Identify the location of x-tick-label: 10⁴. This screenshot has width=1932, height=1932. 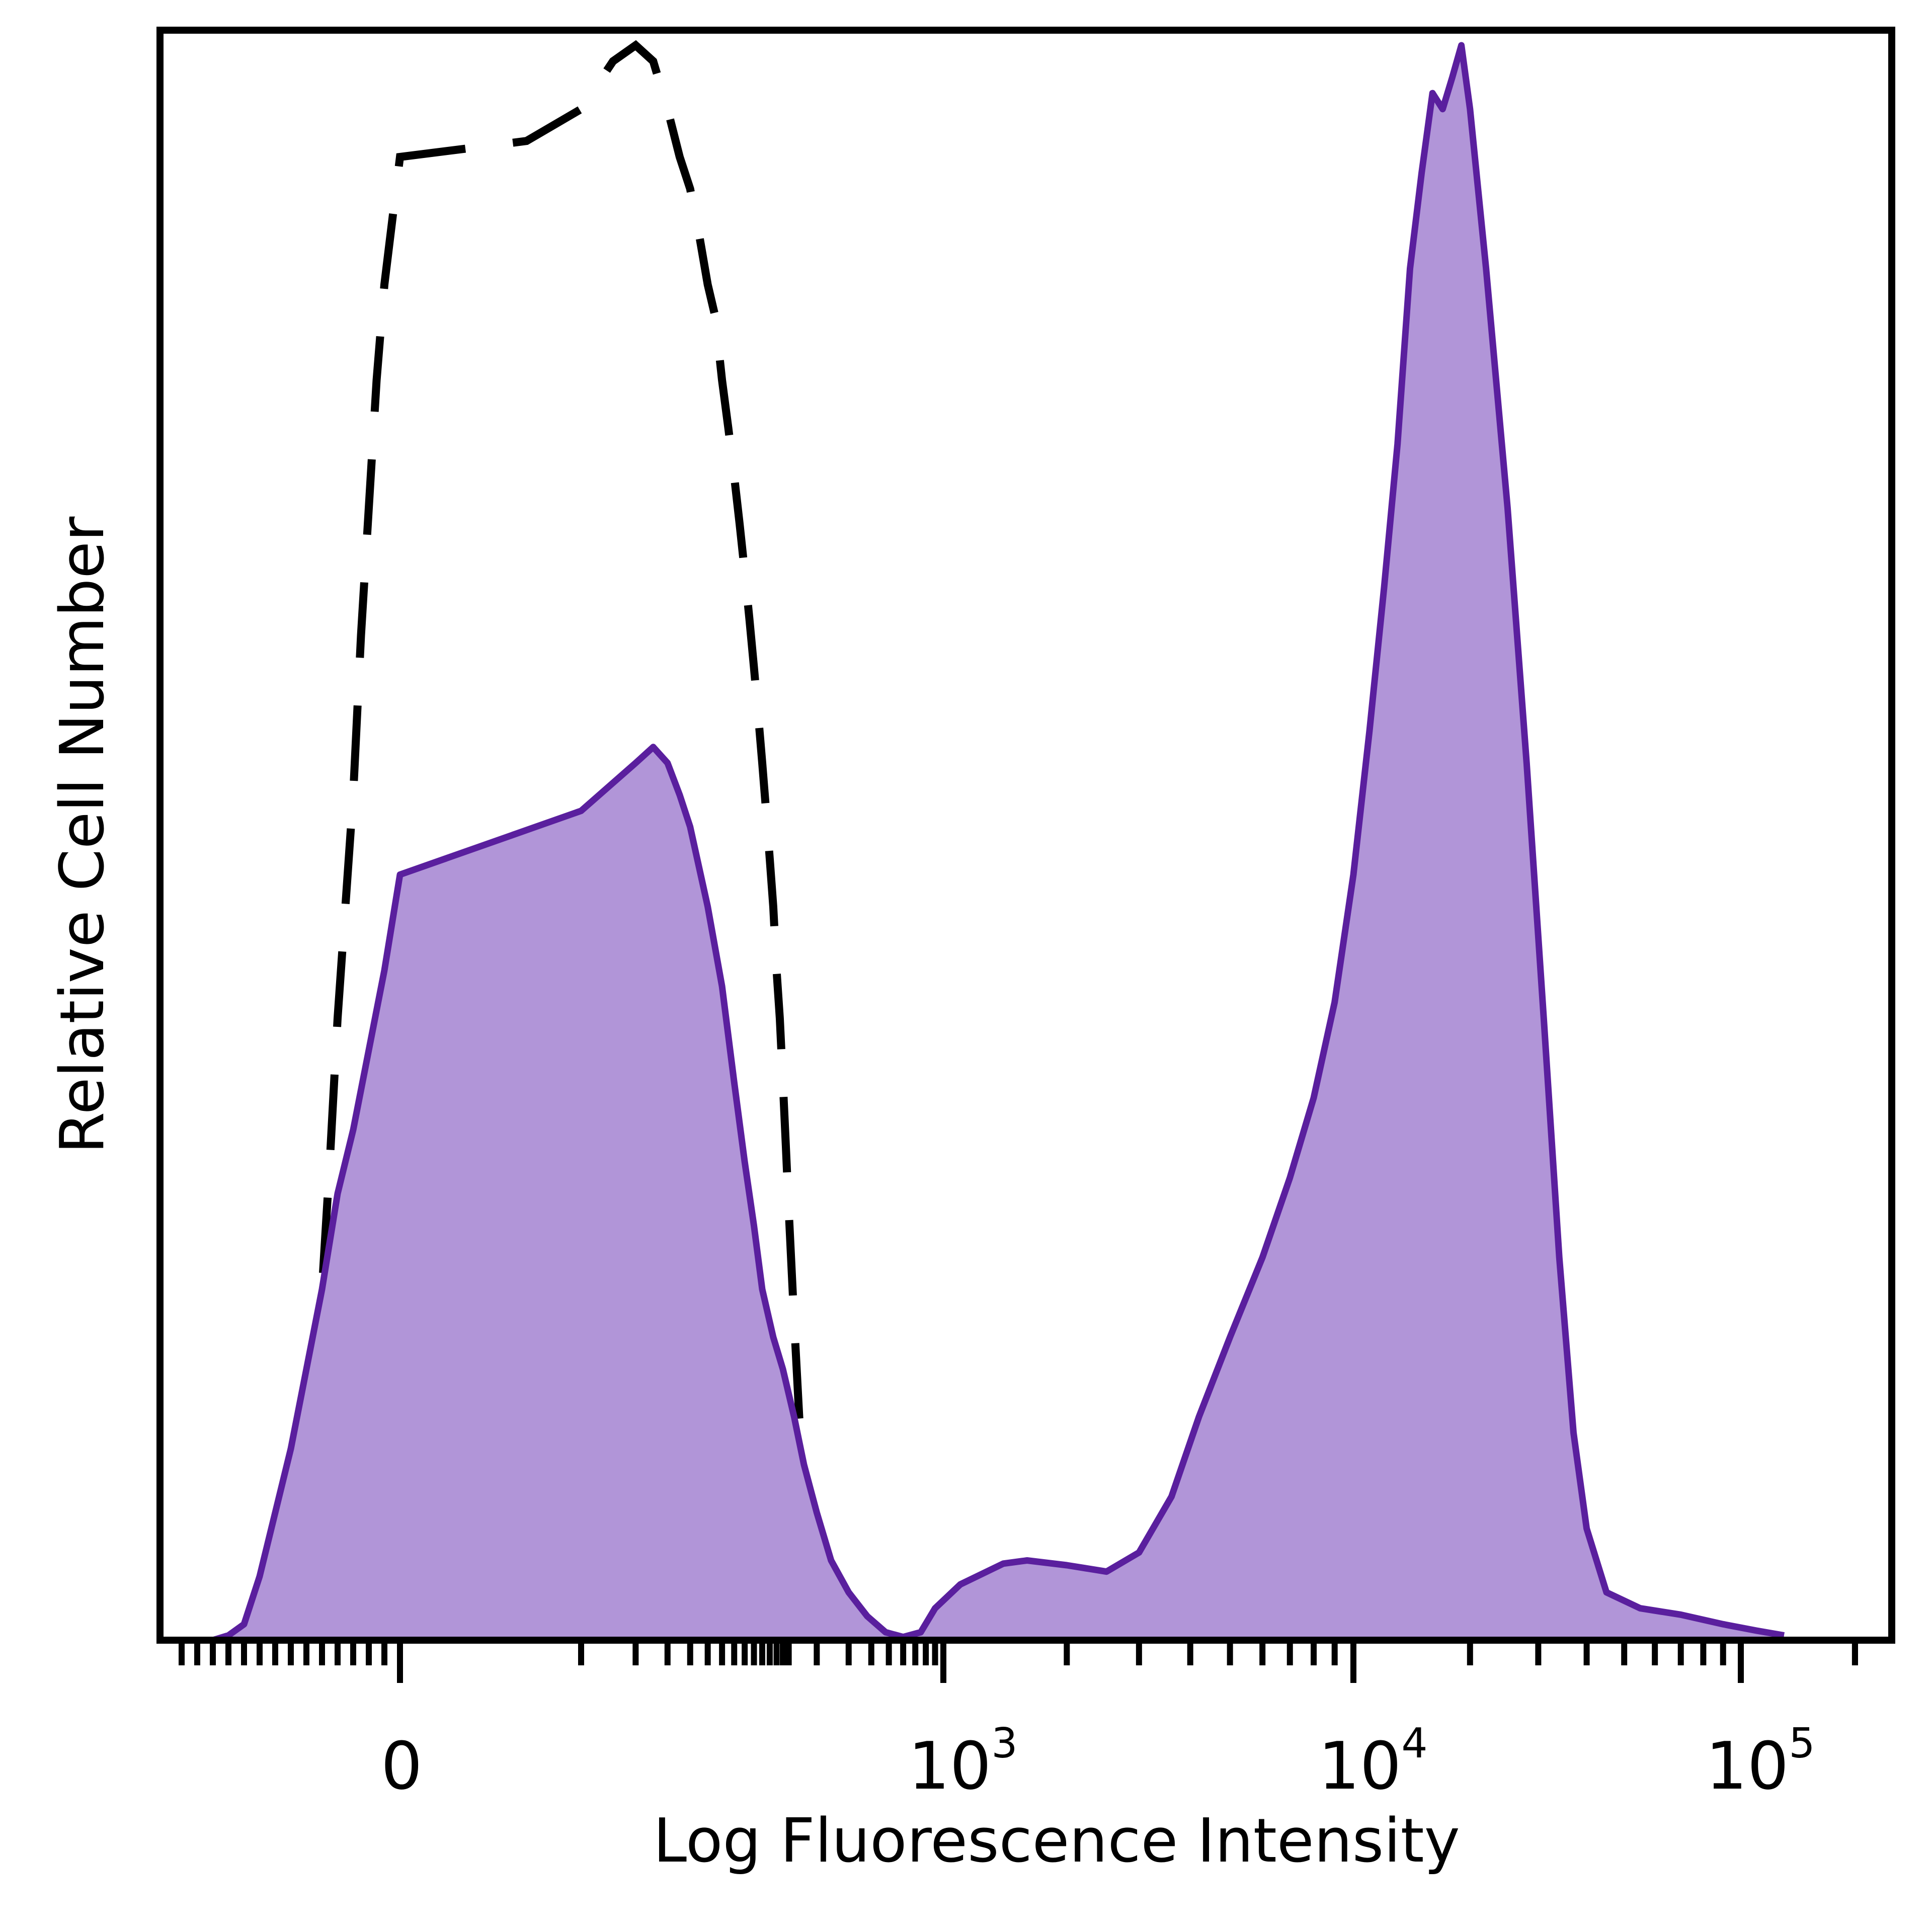
(1373, 1762).